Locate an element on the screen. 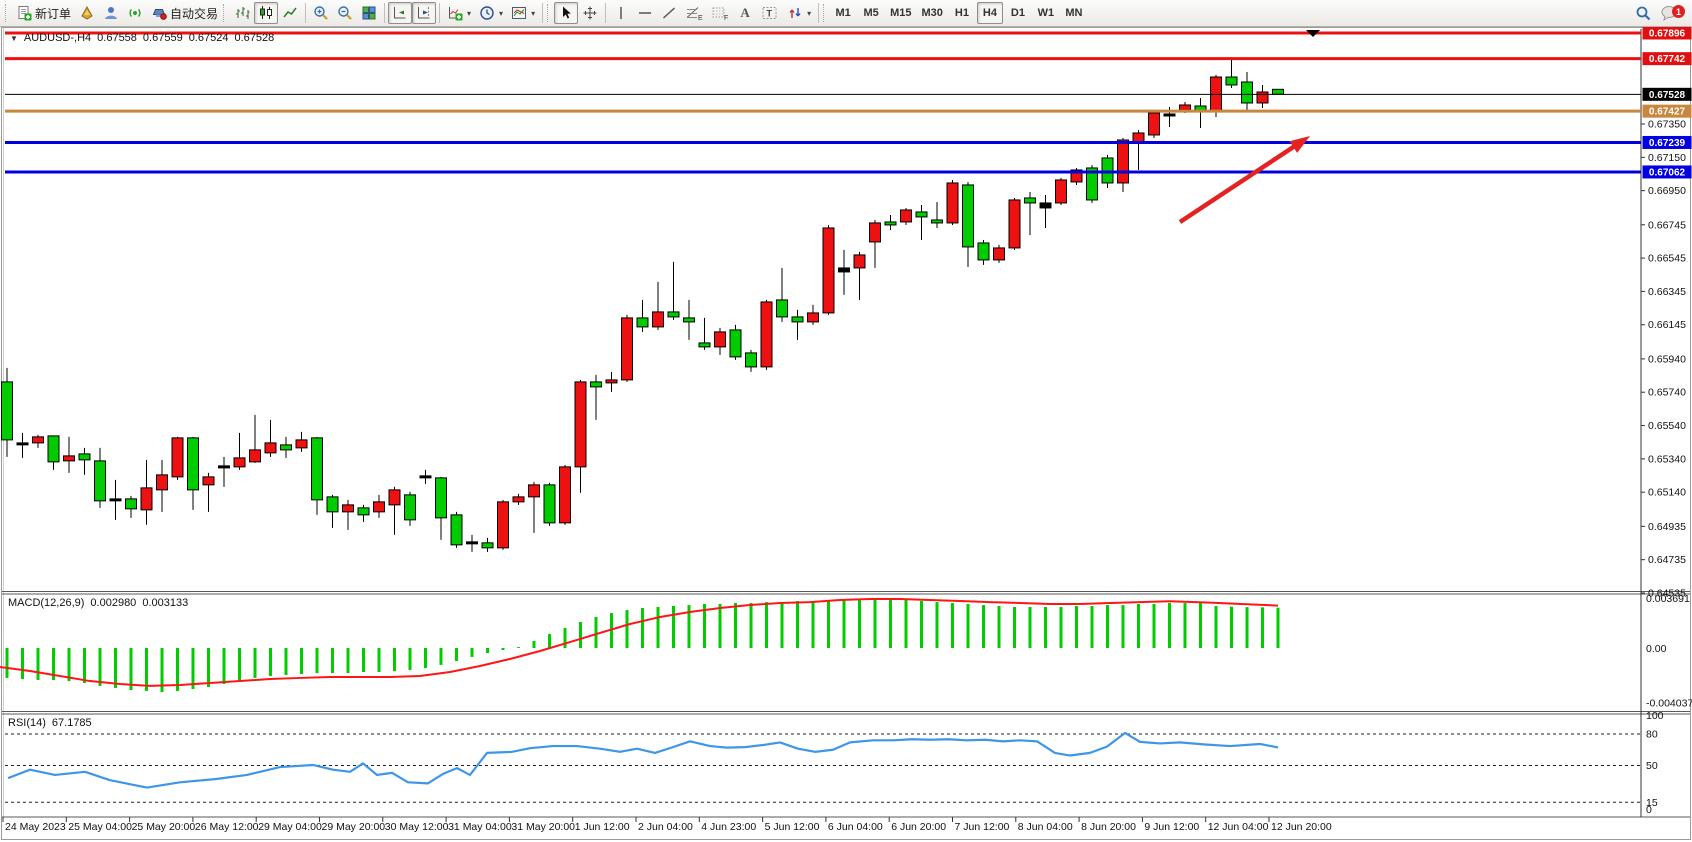 Image resolution: width=1692 pixels, height=842 pixels. toolbar-grip is located at coordinates (225, 13).